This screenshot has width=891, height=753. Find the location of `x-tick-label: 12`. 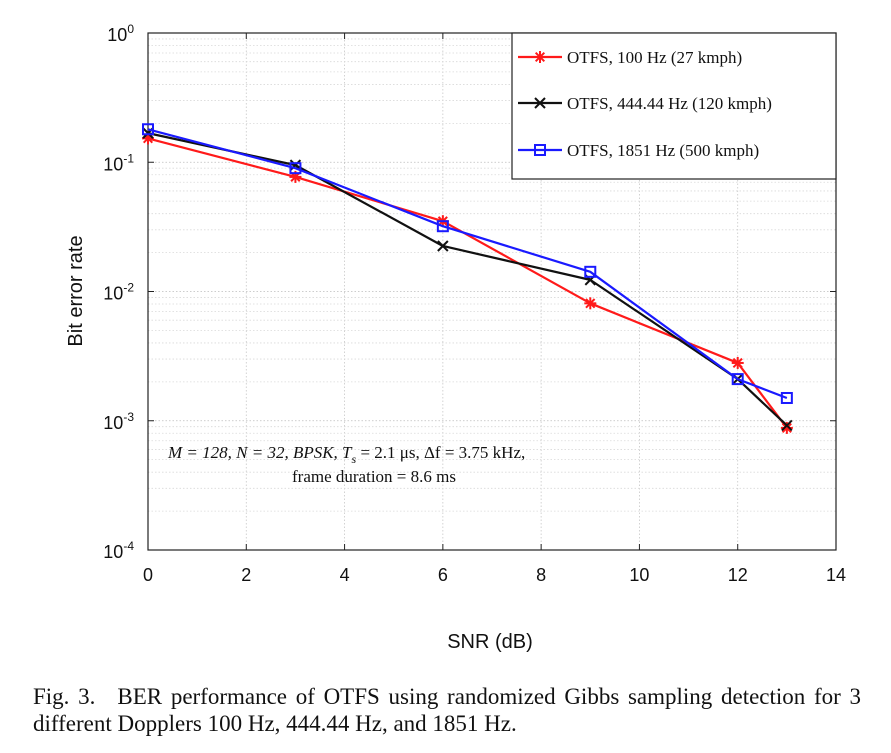

x-tick-label: 12 is located at coordinates (738, 575).